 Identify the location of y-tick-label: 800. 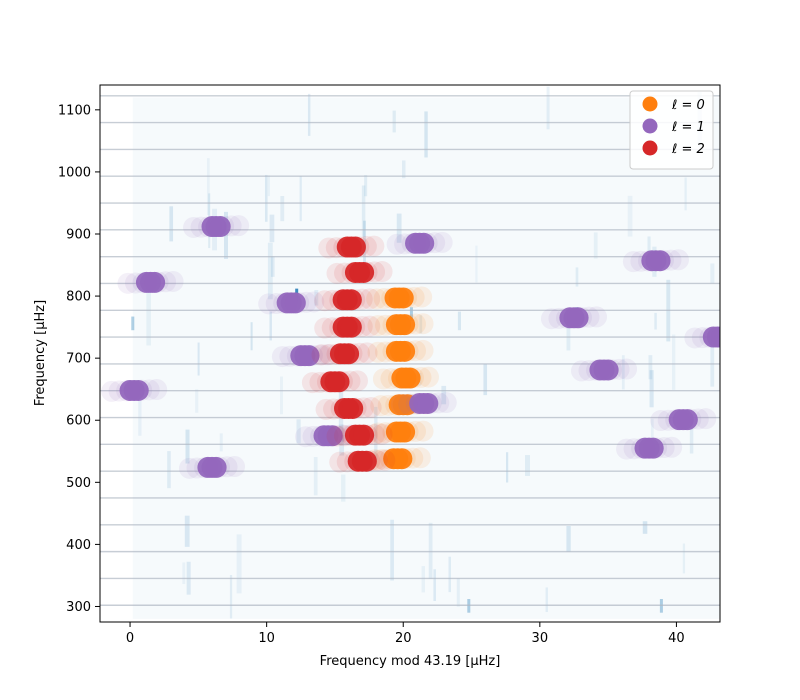
(78, 297).